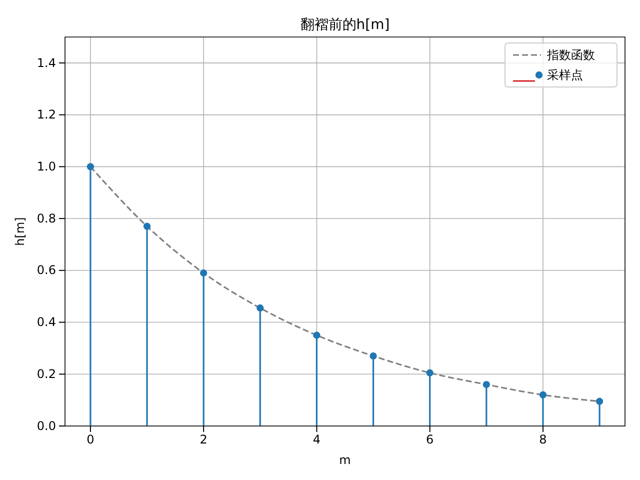  Describe the element at coordinates (570, 55) in the screenshot. I see `legend-label: 指数函数` at that location.